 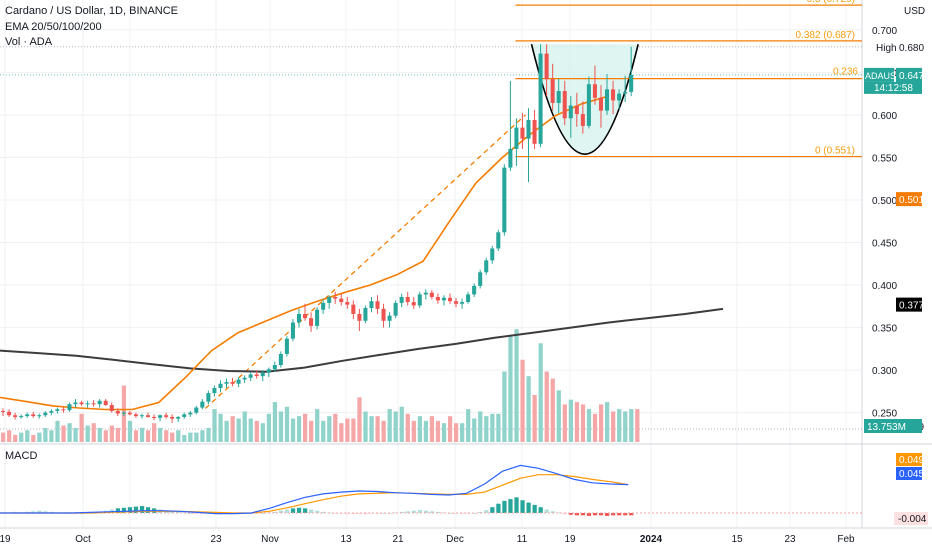 What do you see at coordinates (884, 116) in the screenshot?
I see `price-tick-label: 0.600` at bounding box center [884, 116].